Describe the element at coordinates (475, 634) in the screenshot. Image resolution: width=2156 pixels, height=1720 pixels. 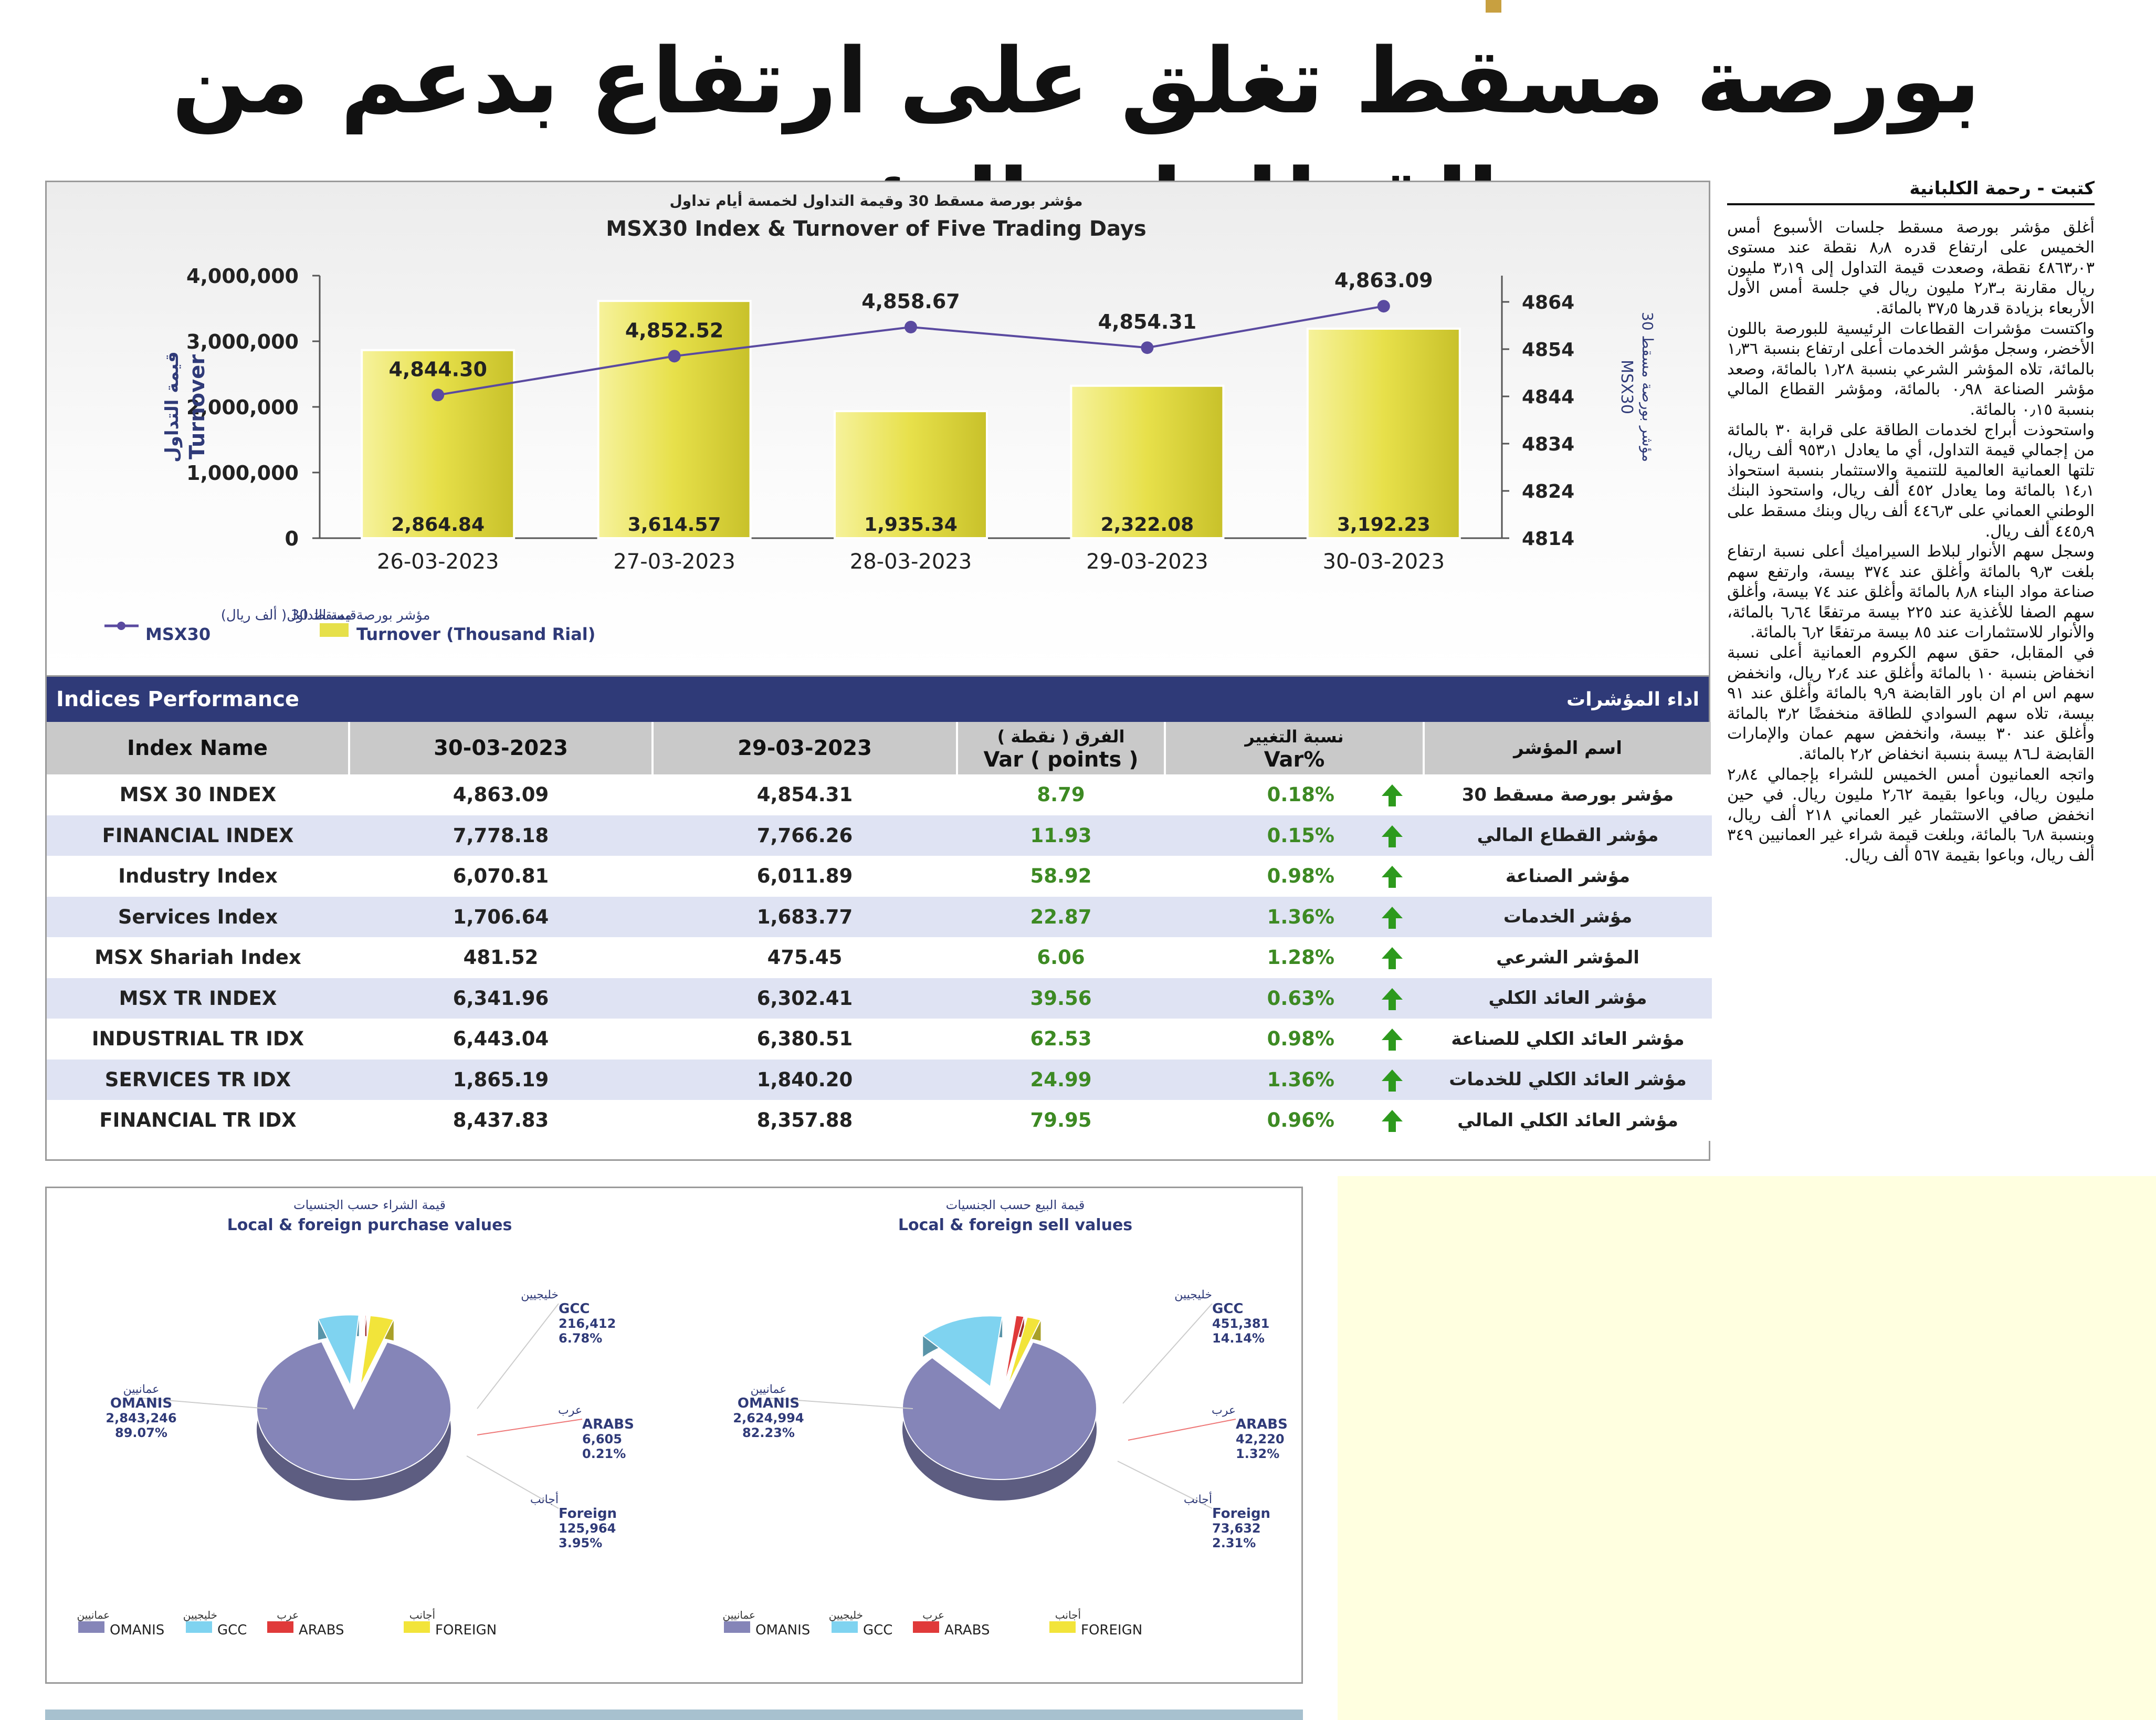
I see `legend-turnover: Turnover (Thousand Rial)` at that location.